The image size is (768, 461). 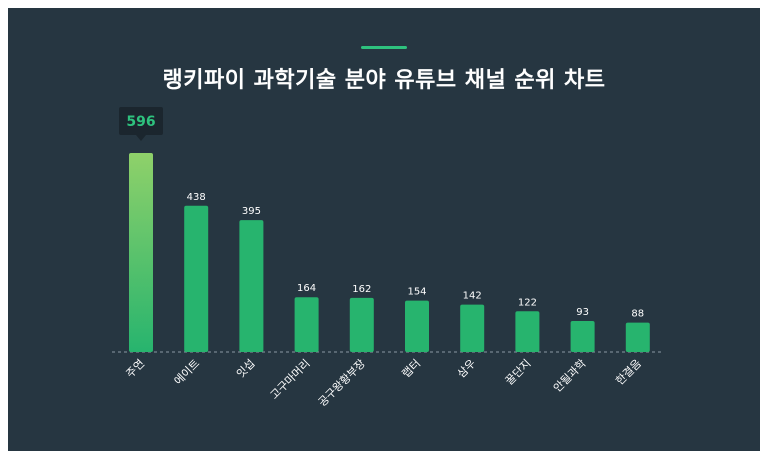 I want to click on data-label-5: 154, so click(x=416, y=292).